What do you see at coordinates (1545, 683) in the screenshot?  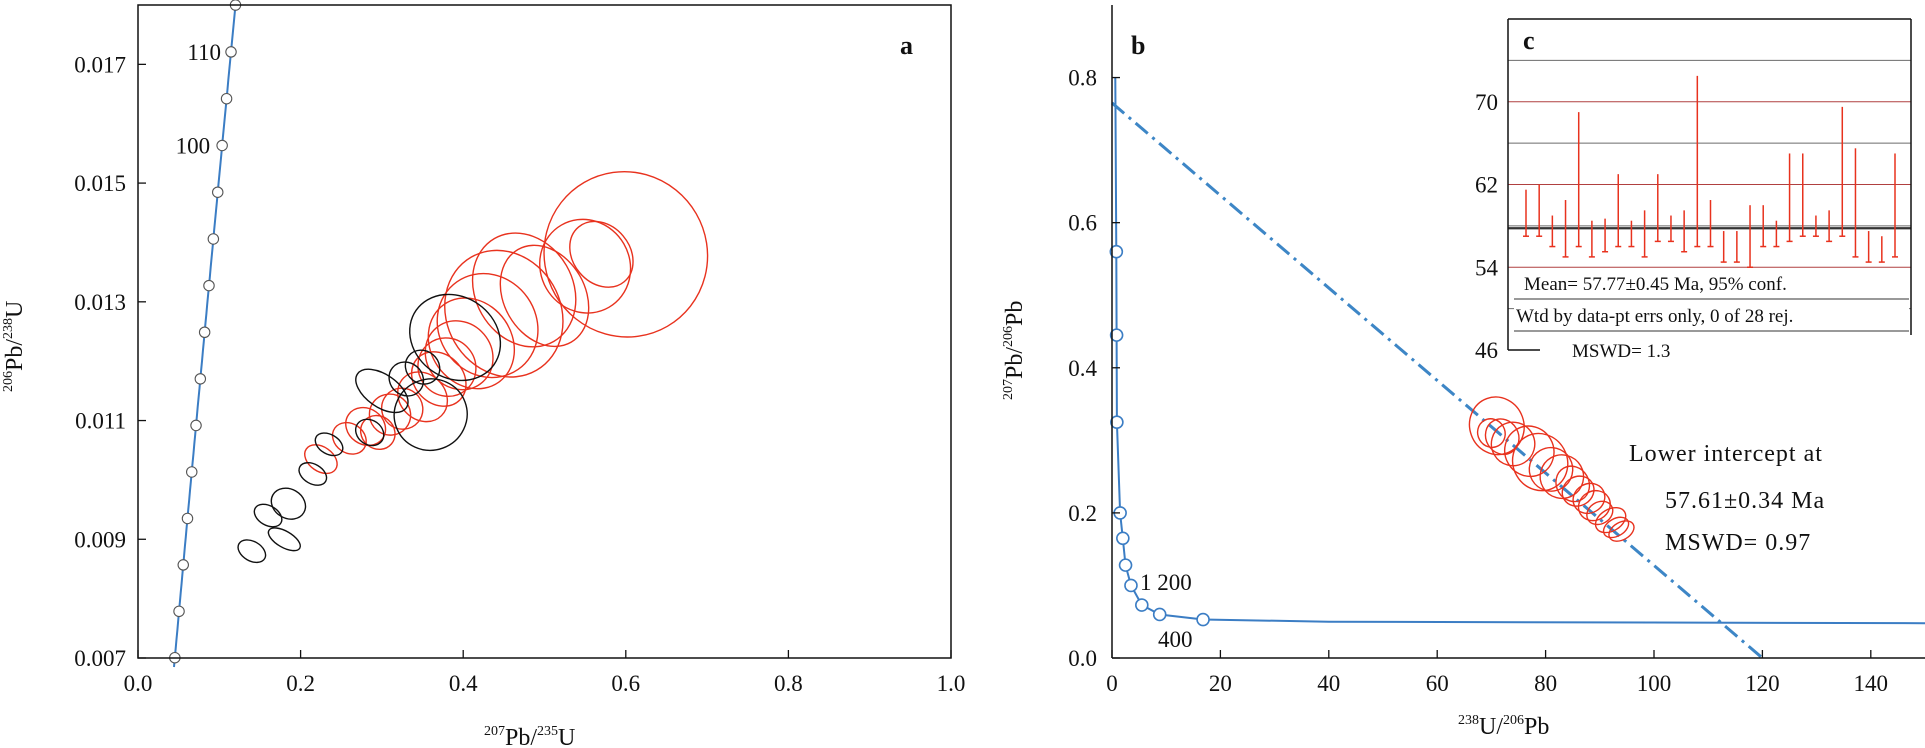 I see `panel-b-x-tick-label: 80` at bounding box center [1545, 683].